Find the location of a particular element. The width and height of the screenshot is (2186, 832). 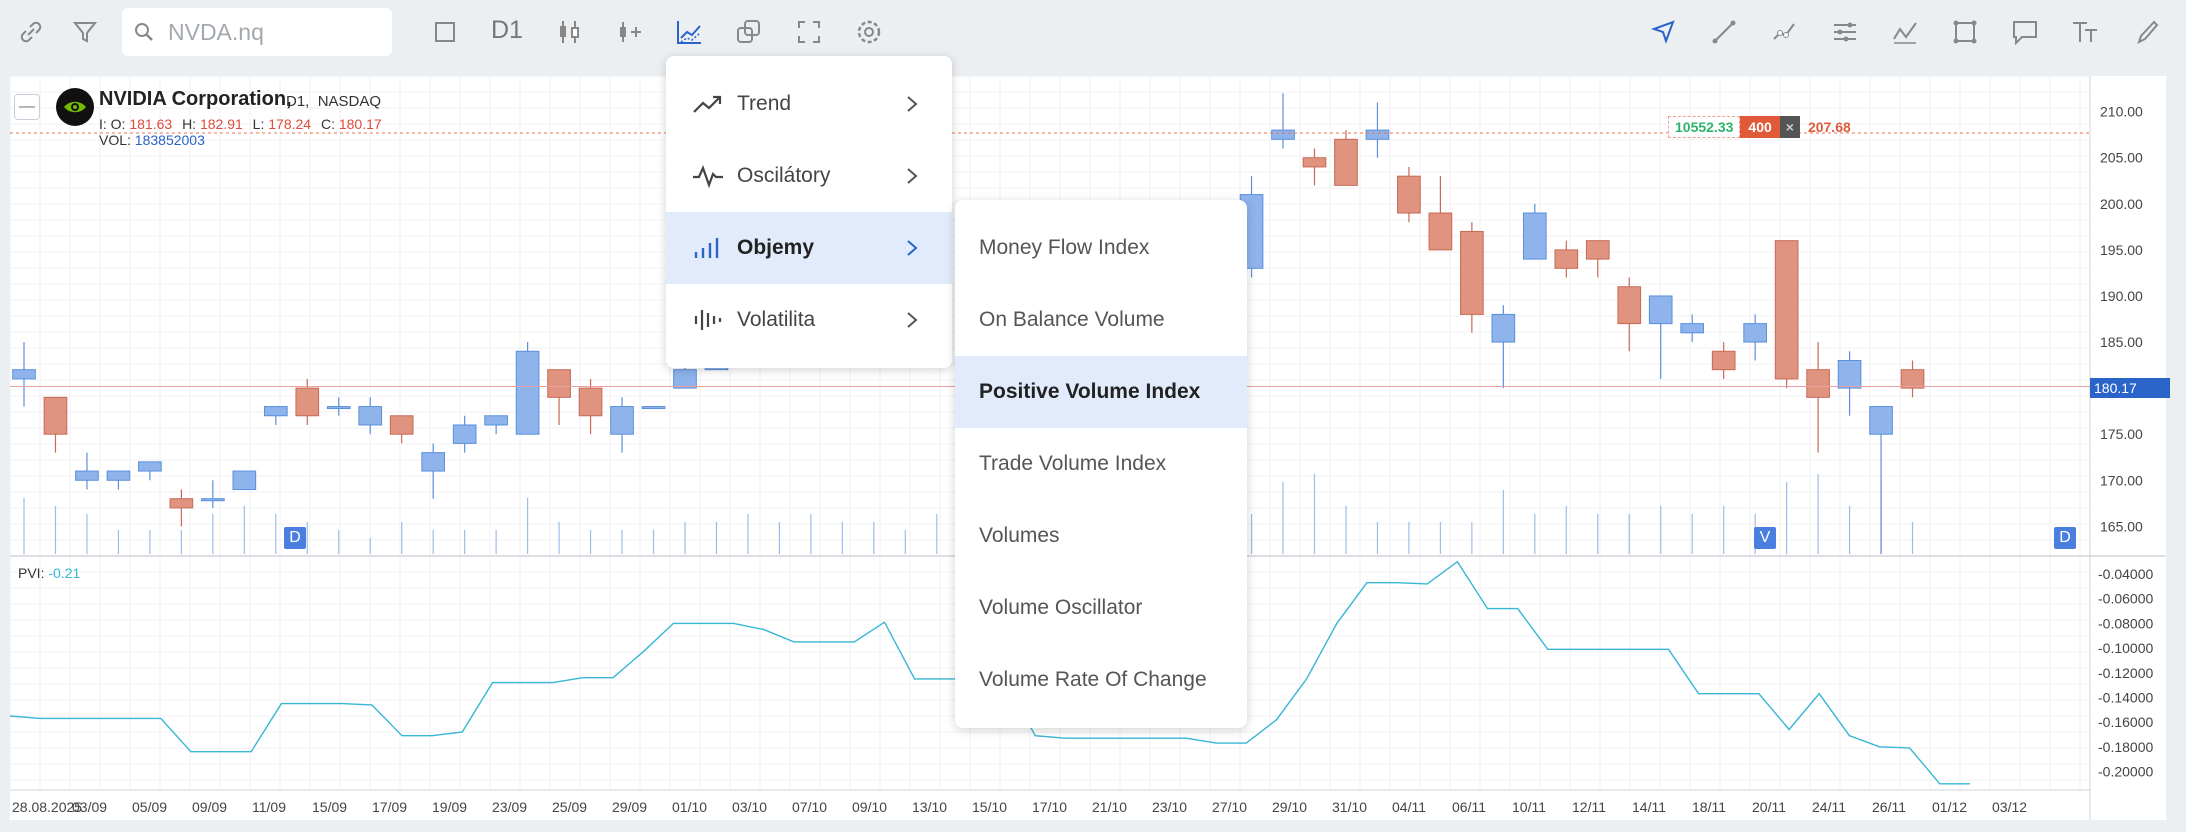

date-tick-label: 03/12 is located at coordinates (2009, 807).